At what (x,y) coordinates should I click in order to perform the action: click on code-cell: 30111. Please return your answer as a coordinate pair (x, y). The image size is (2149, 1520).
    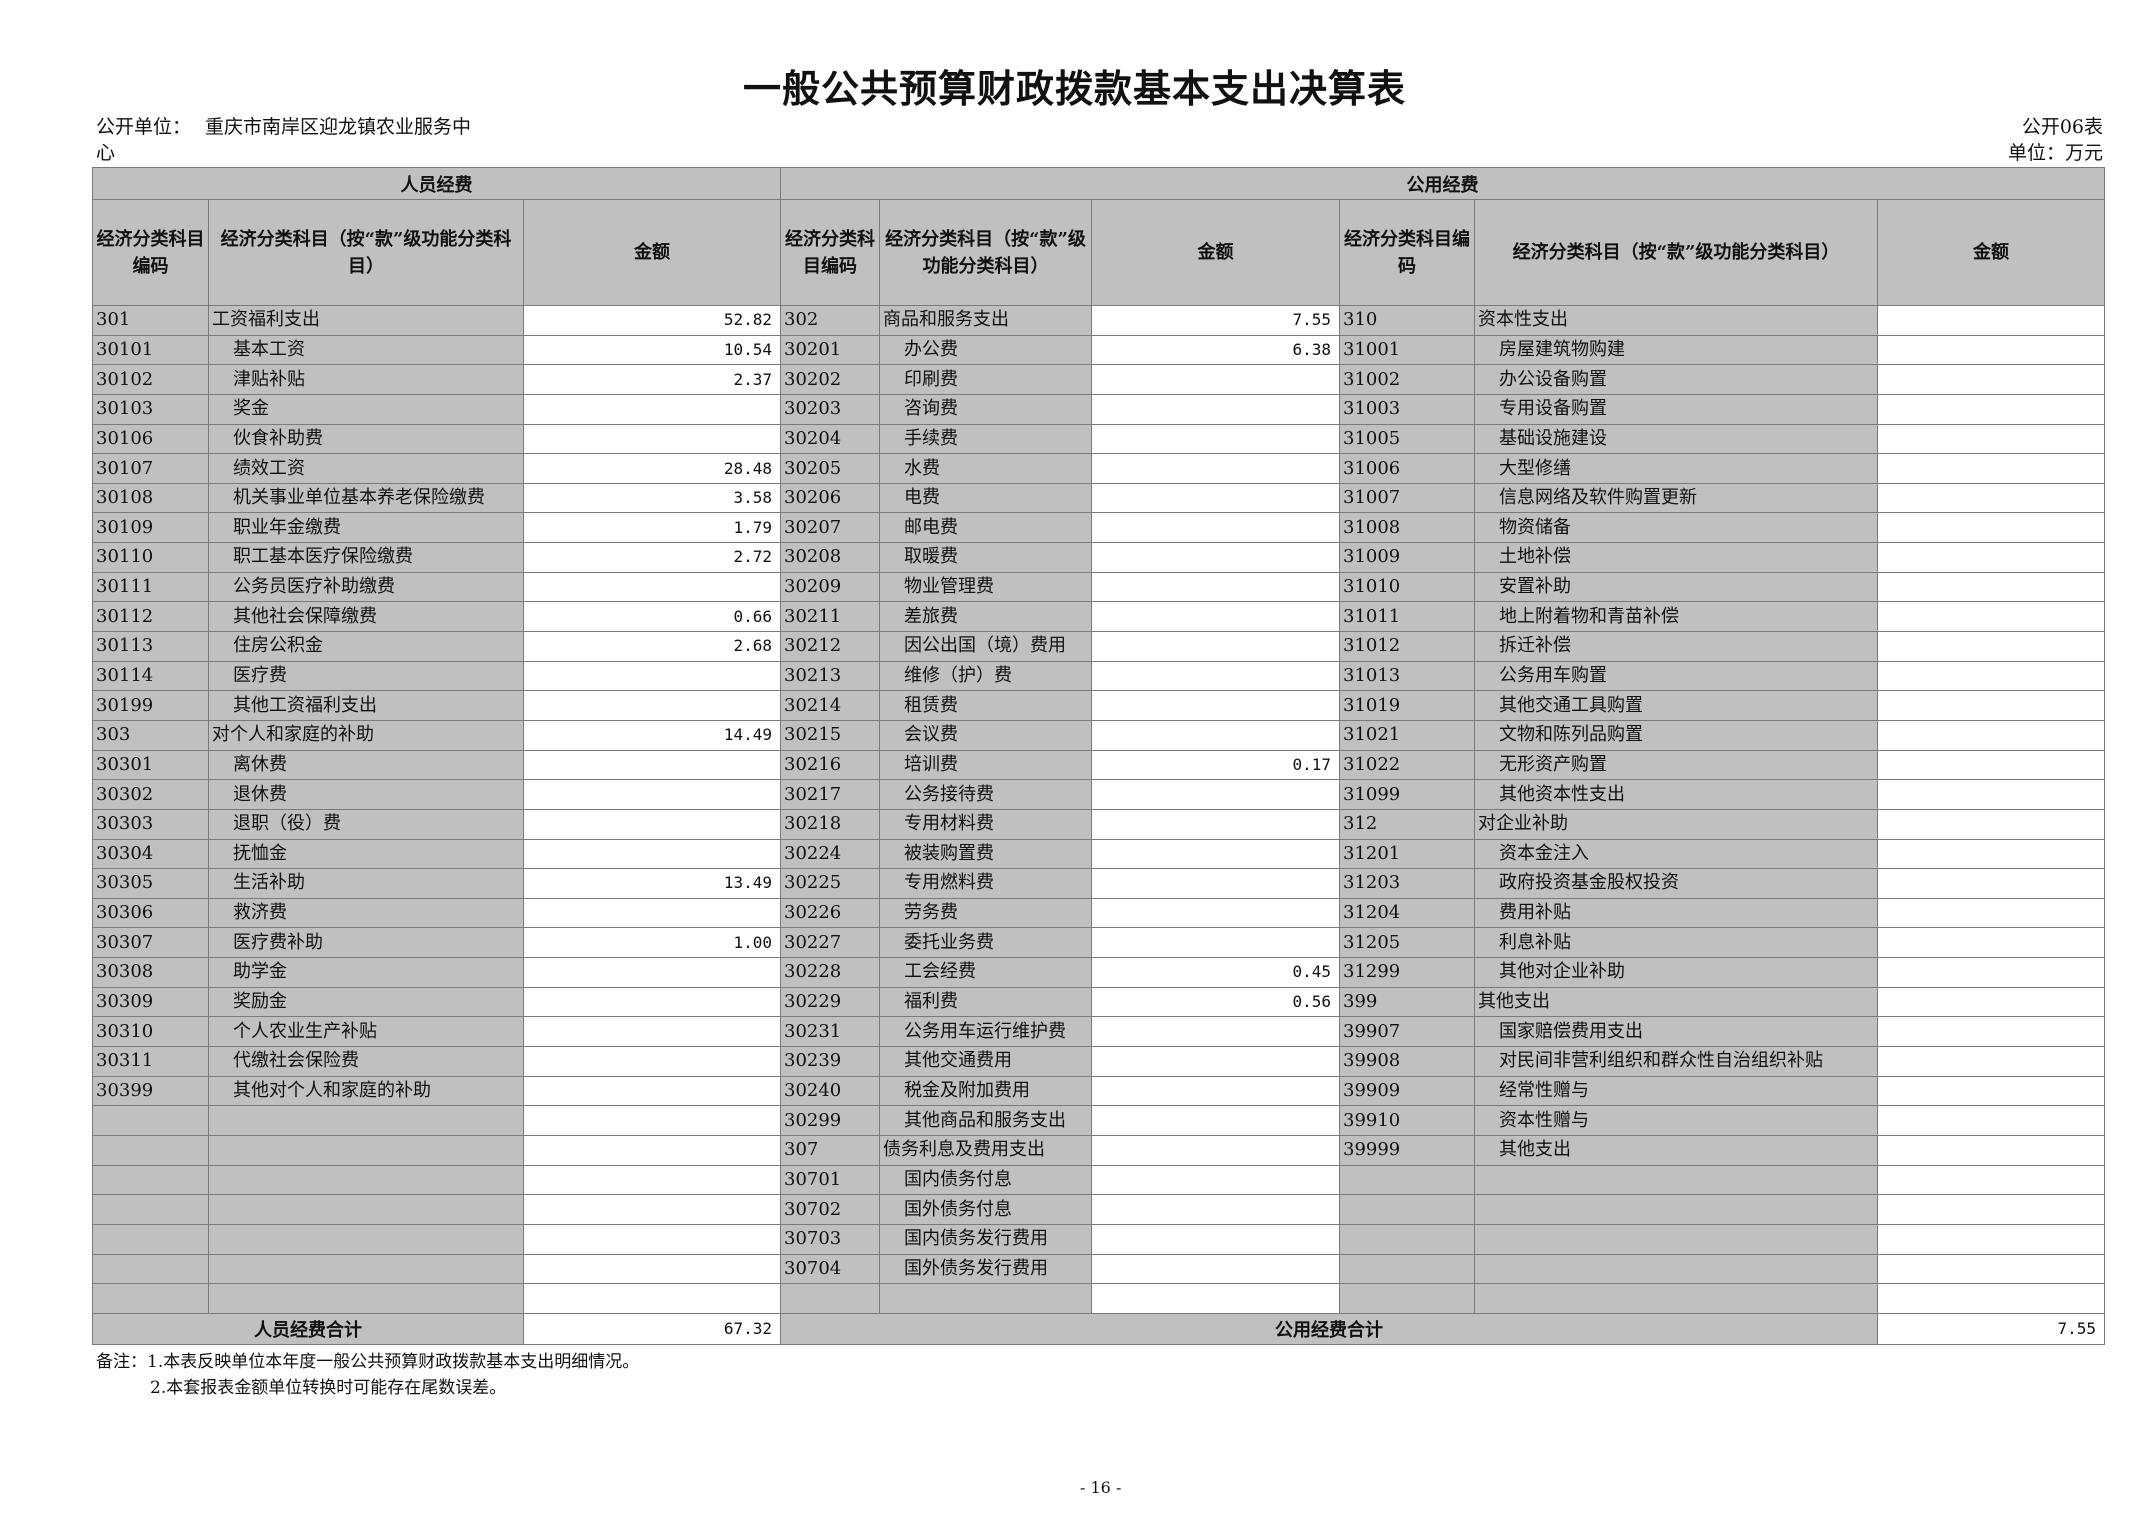
    Looking at the image, I should click on (150, 587).